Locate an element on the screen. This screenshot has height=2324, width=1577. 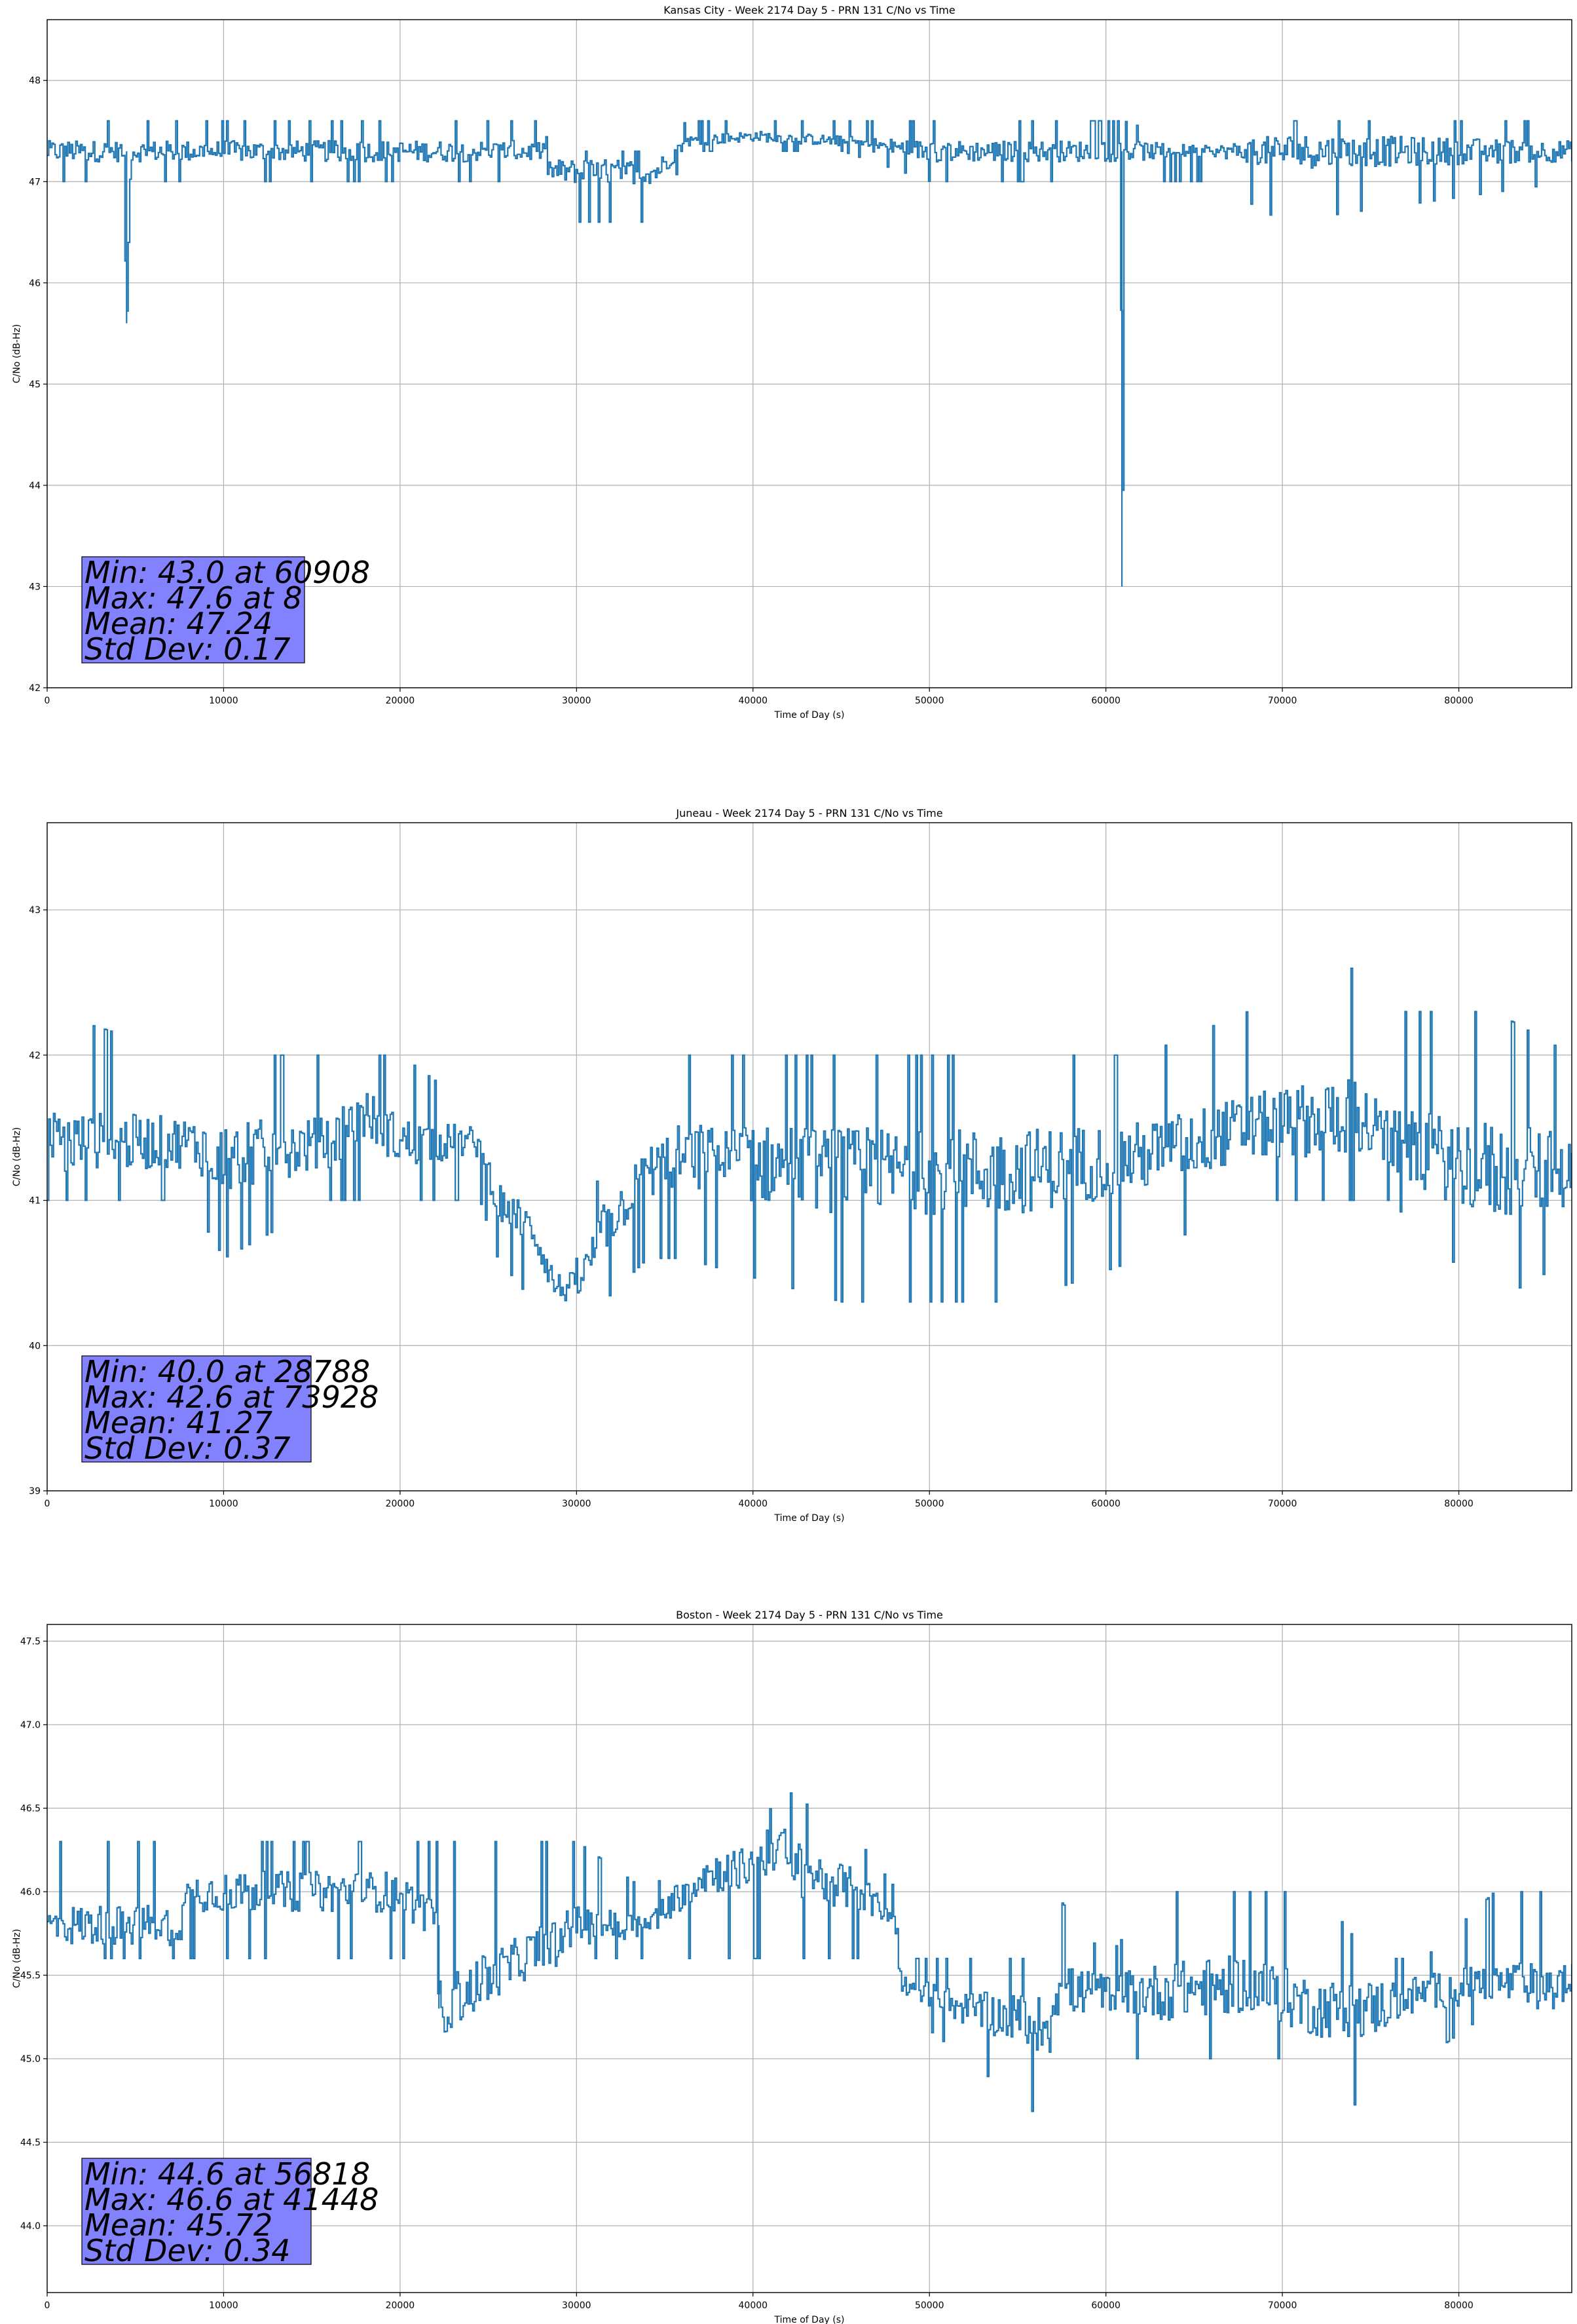
y-tick-label: 44.0 is located at coordinates (30, 2226).